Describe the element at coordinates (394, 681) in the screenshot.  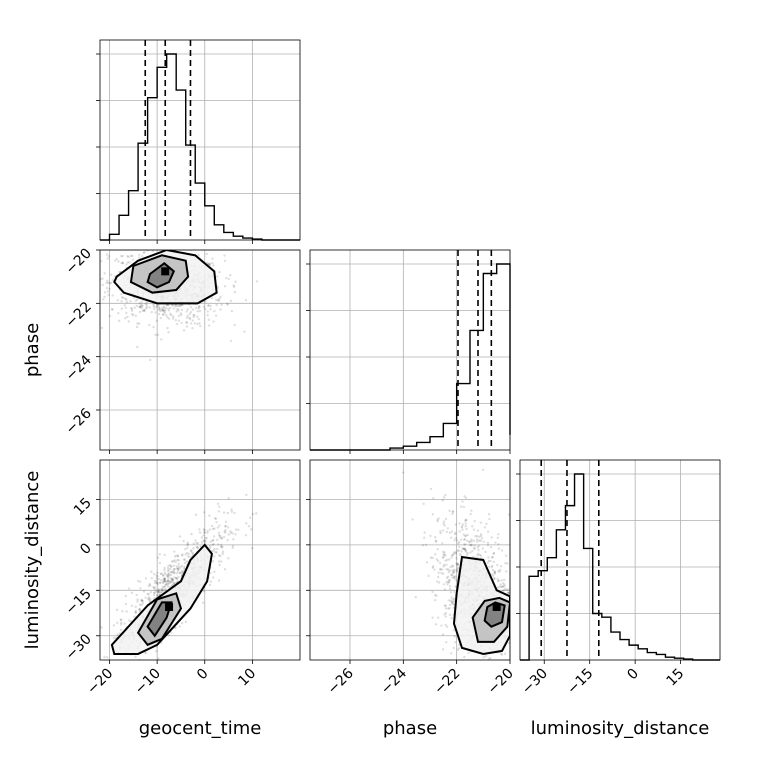
I see `x-tick-label: −24` at that location.